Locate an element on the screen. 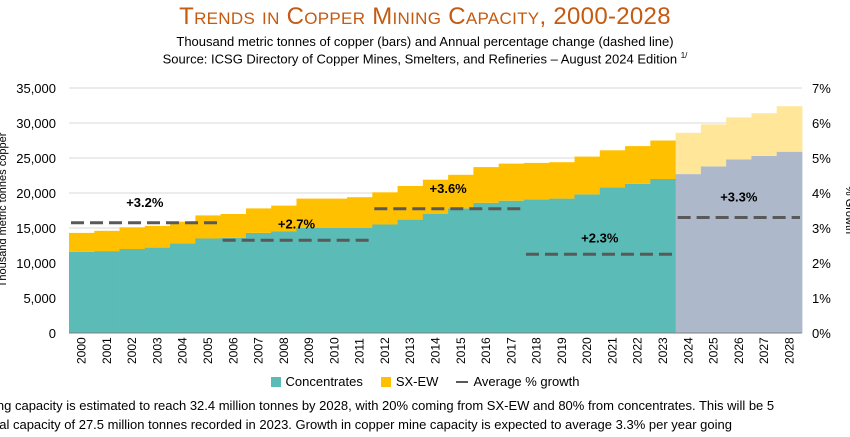  y-tick-left: 0 is located at coordinates (52, 333).